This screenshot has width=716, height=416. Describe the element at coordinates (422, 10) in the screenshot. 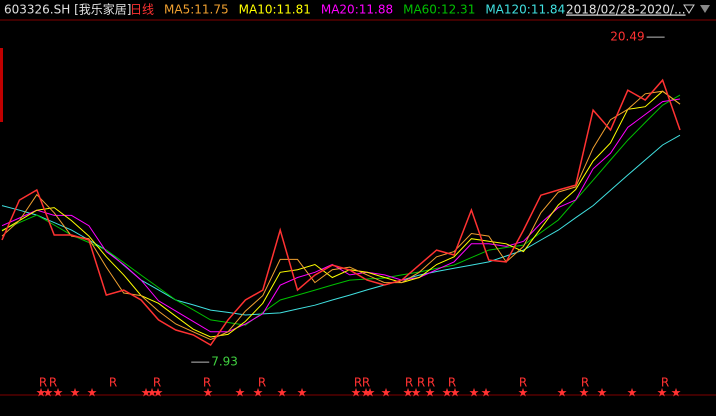

I see `legend-name: MA60:` at that location.